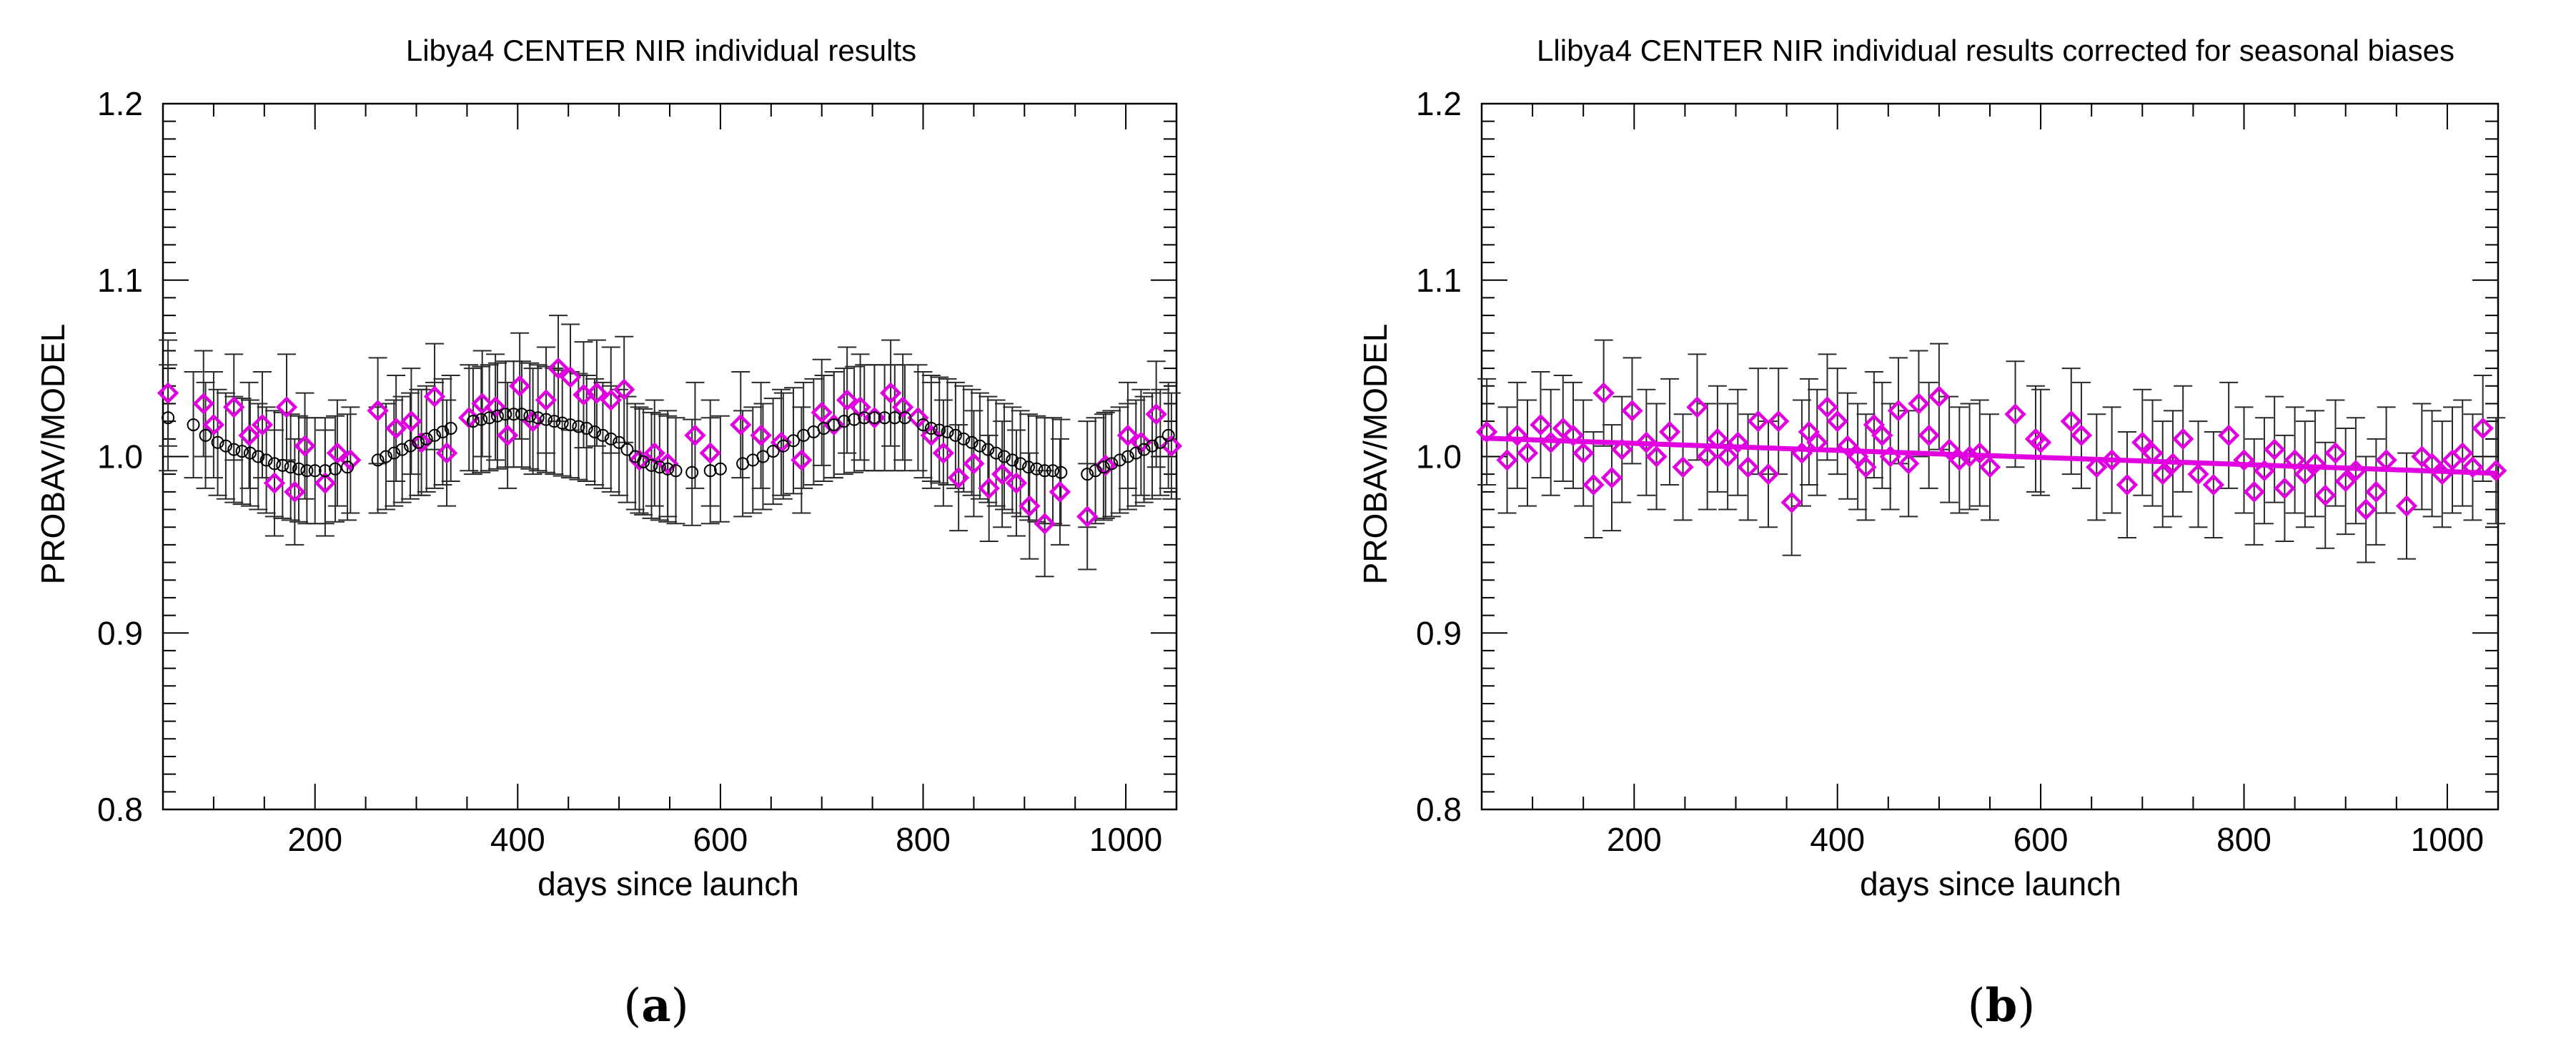 The image size is (2576, 1064). I want to click on panel-label-a: (a), so click(656, 1006).